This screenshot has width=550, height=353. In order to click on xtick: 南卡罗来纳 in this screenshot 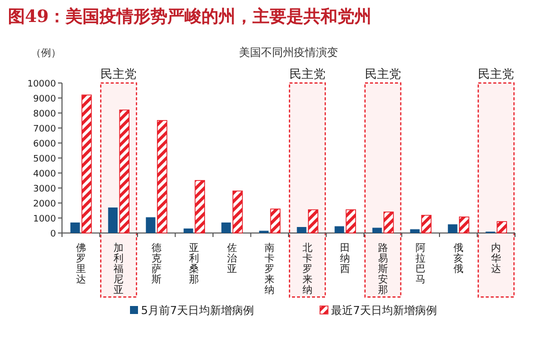, I will do `click(269, 269)`.